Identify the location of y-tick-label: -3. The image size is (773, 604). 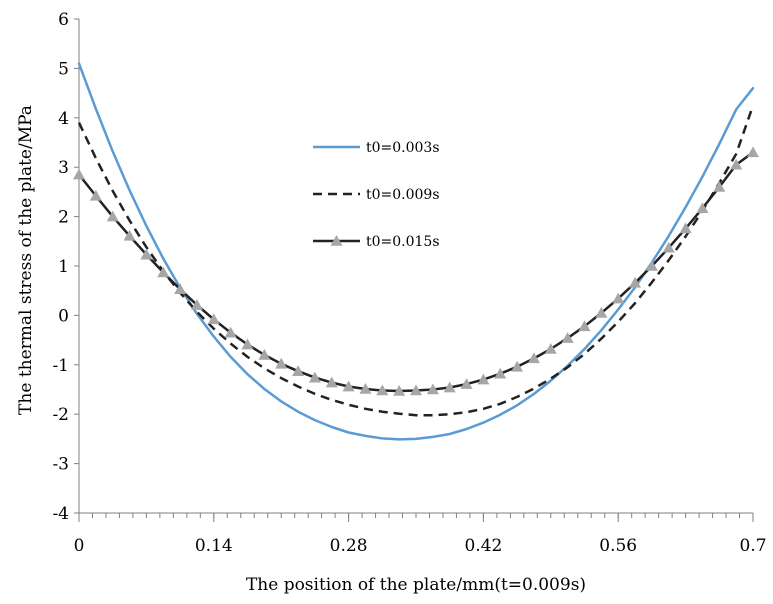
(60, 465).